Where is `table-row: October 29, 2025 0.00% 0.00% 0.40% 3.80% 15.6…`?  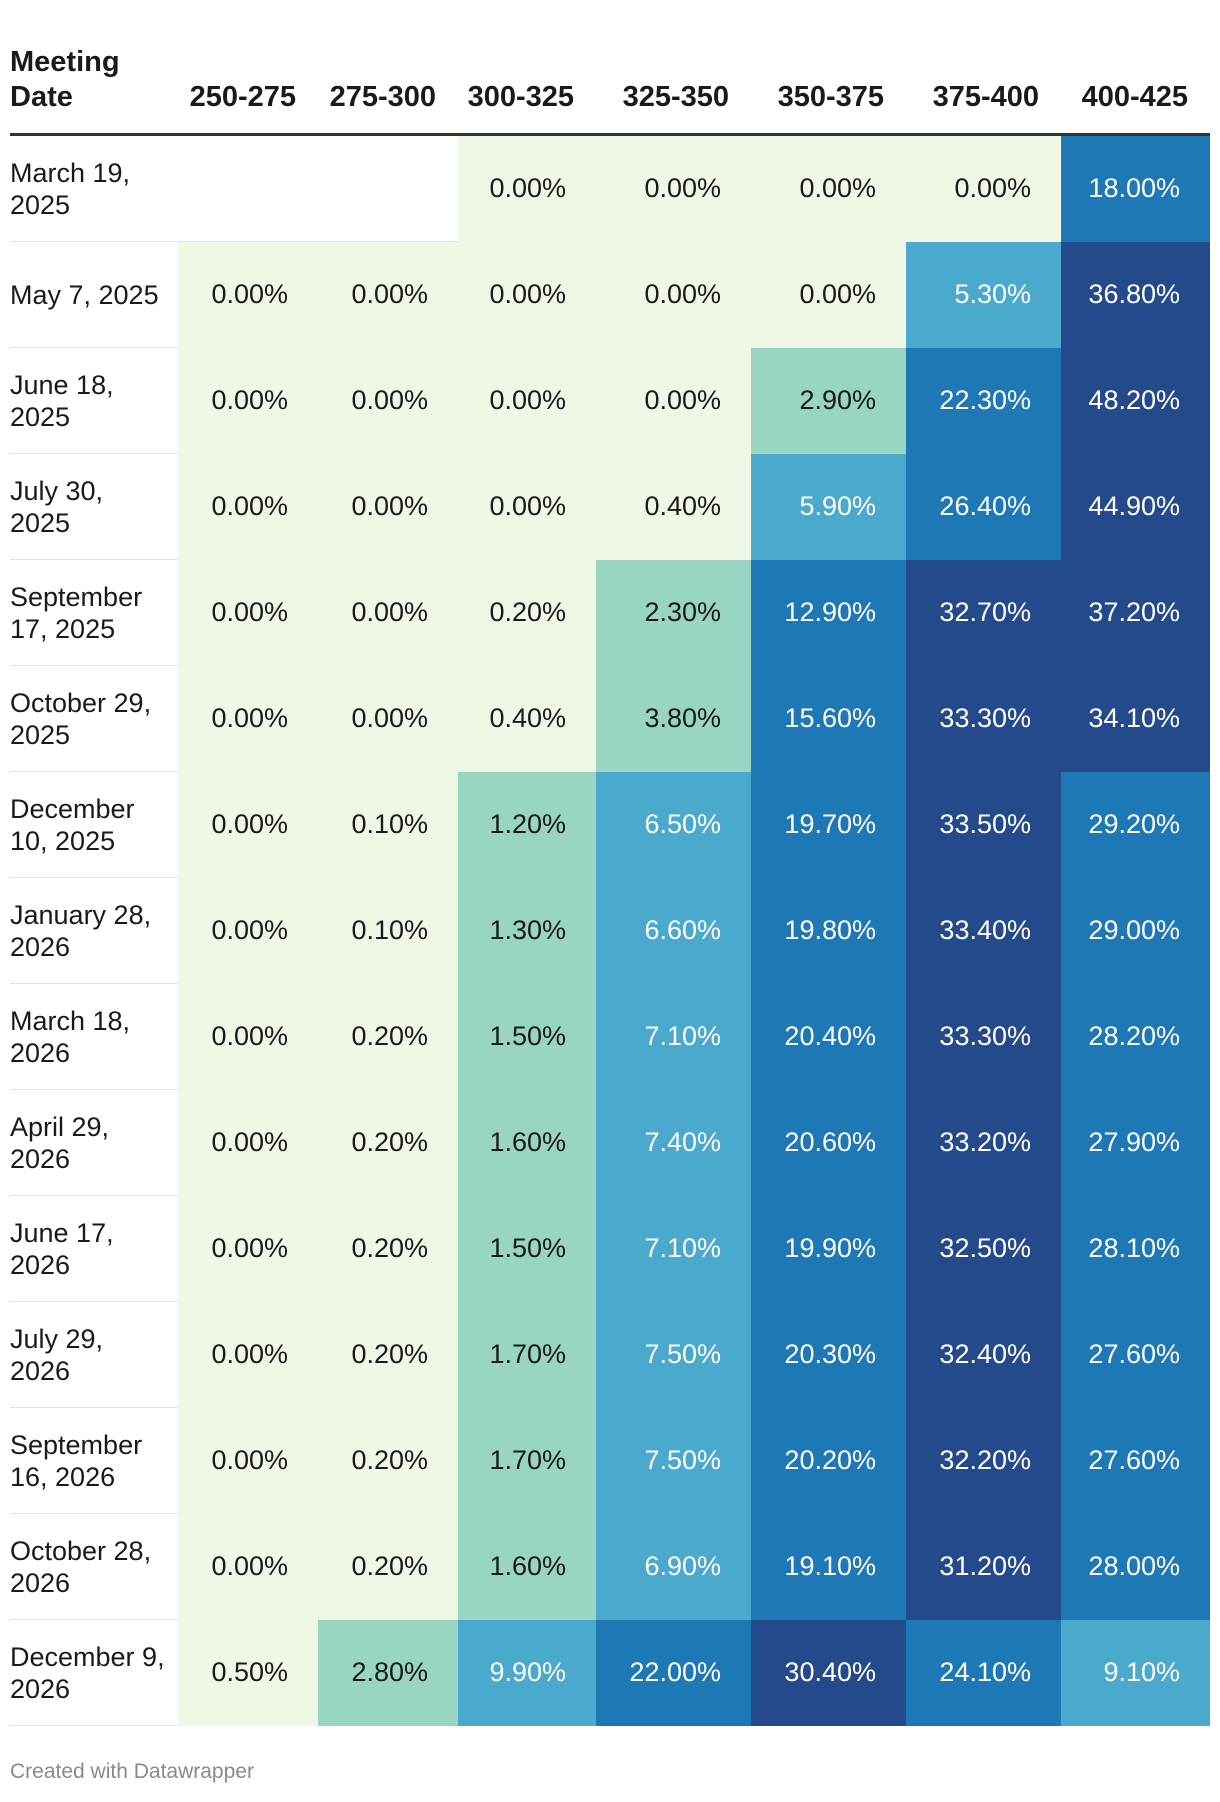
table-row: October 29, 2025 0.00% 0.00% 0.40% 3.80% 15.6… is located at coordinates (610, 718).